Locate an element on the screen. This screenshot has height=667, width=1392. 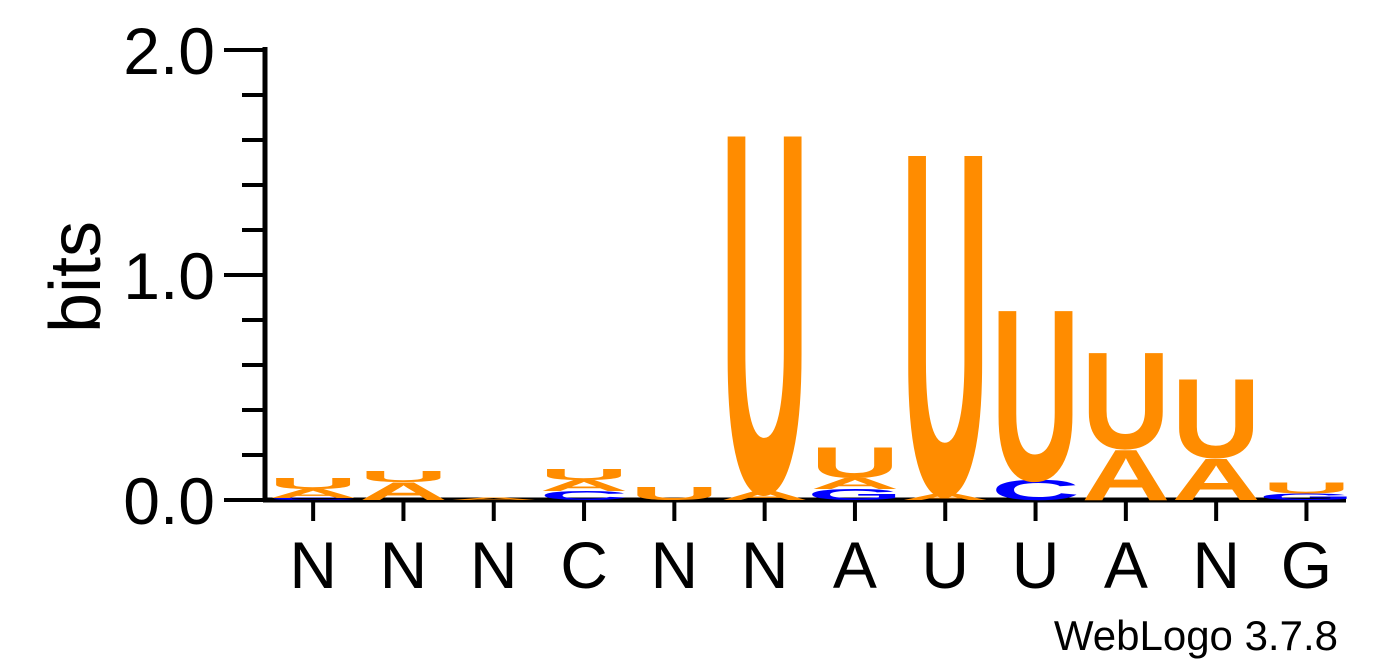
y-axis-label: bits is located at coordinates (76, 277).